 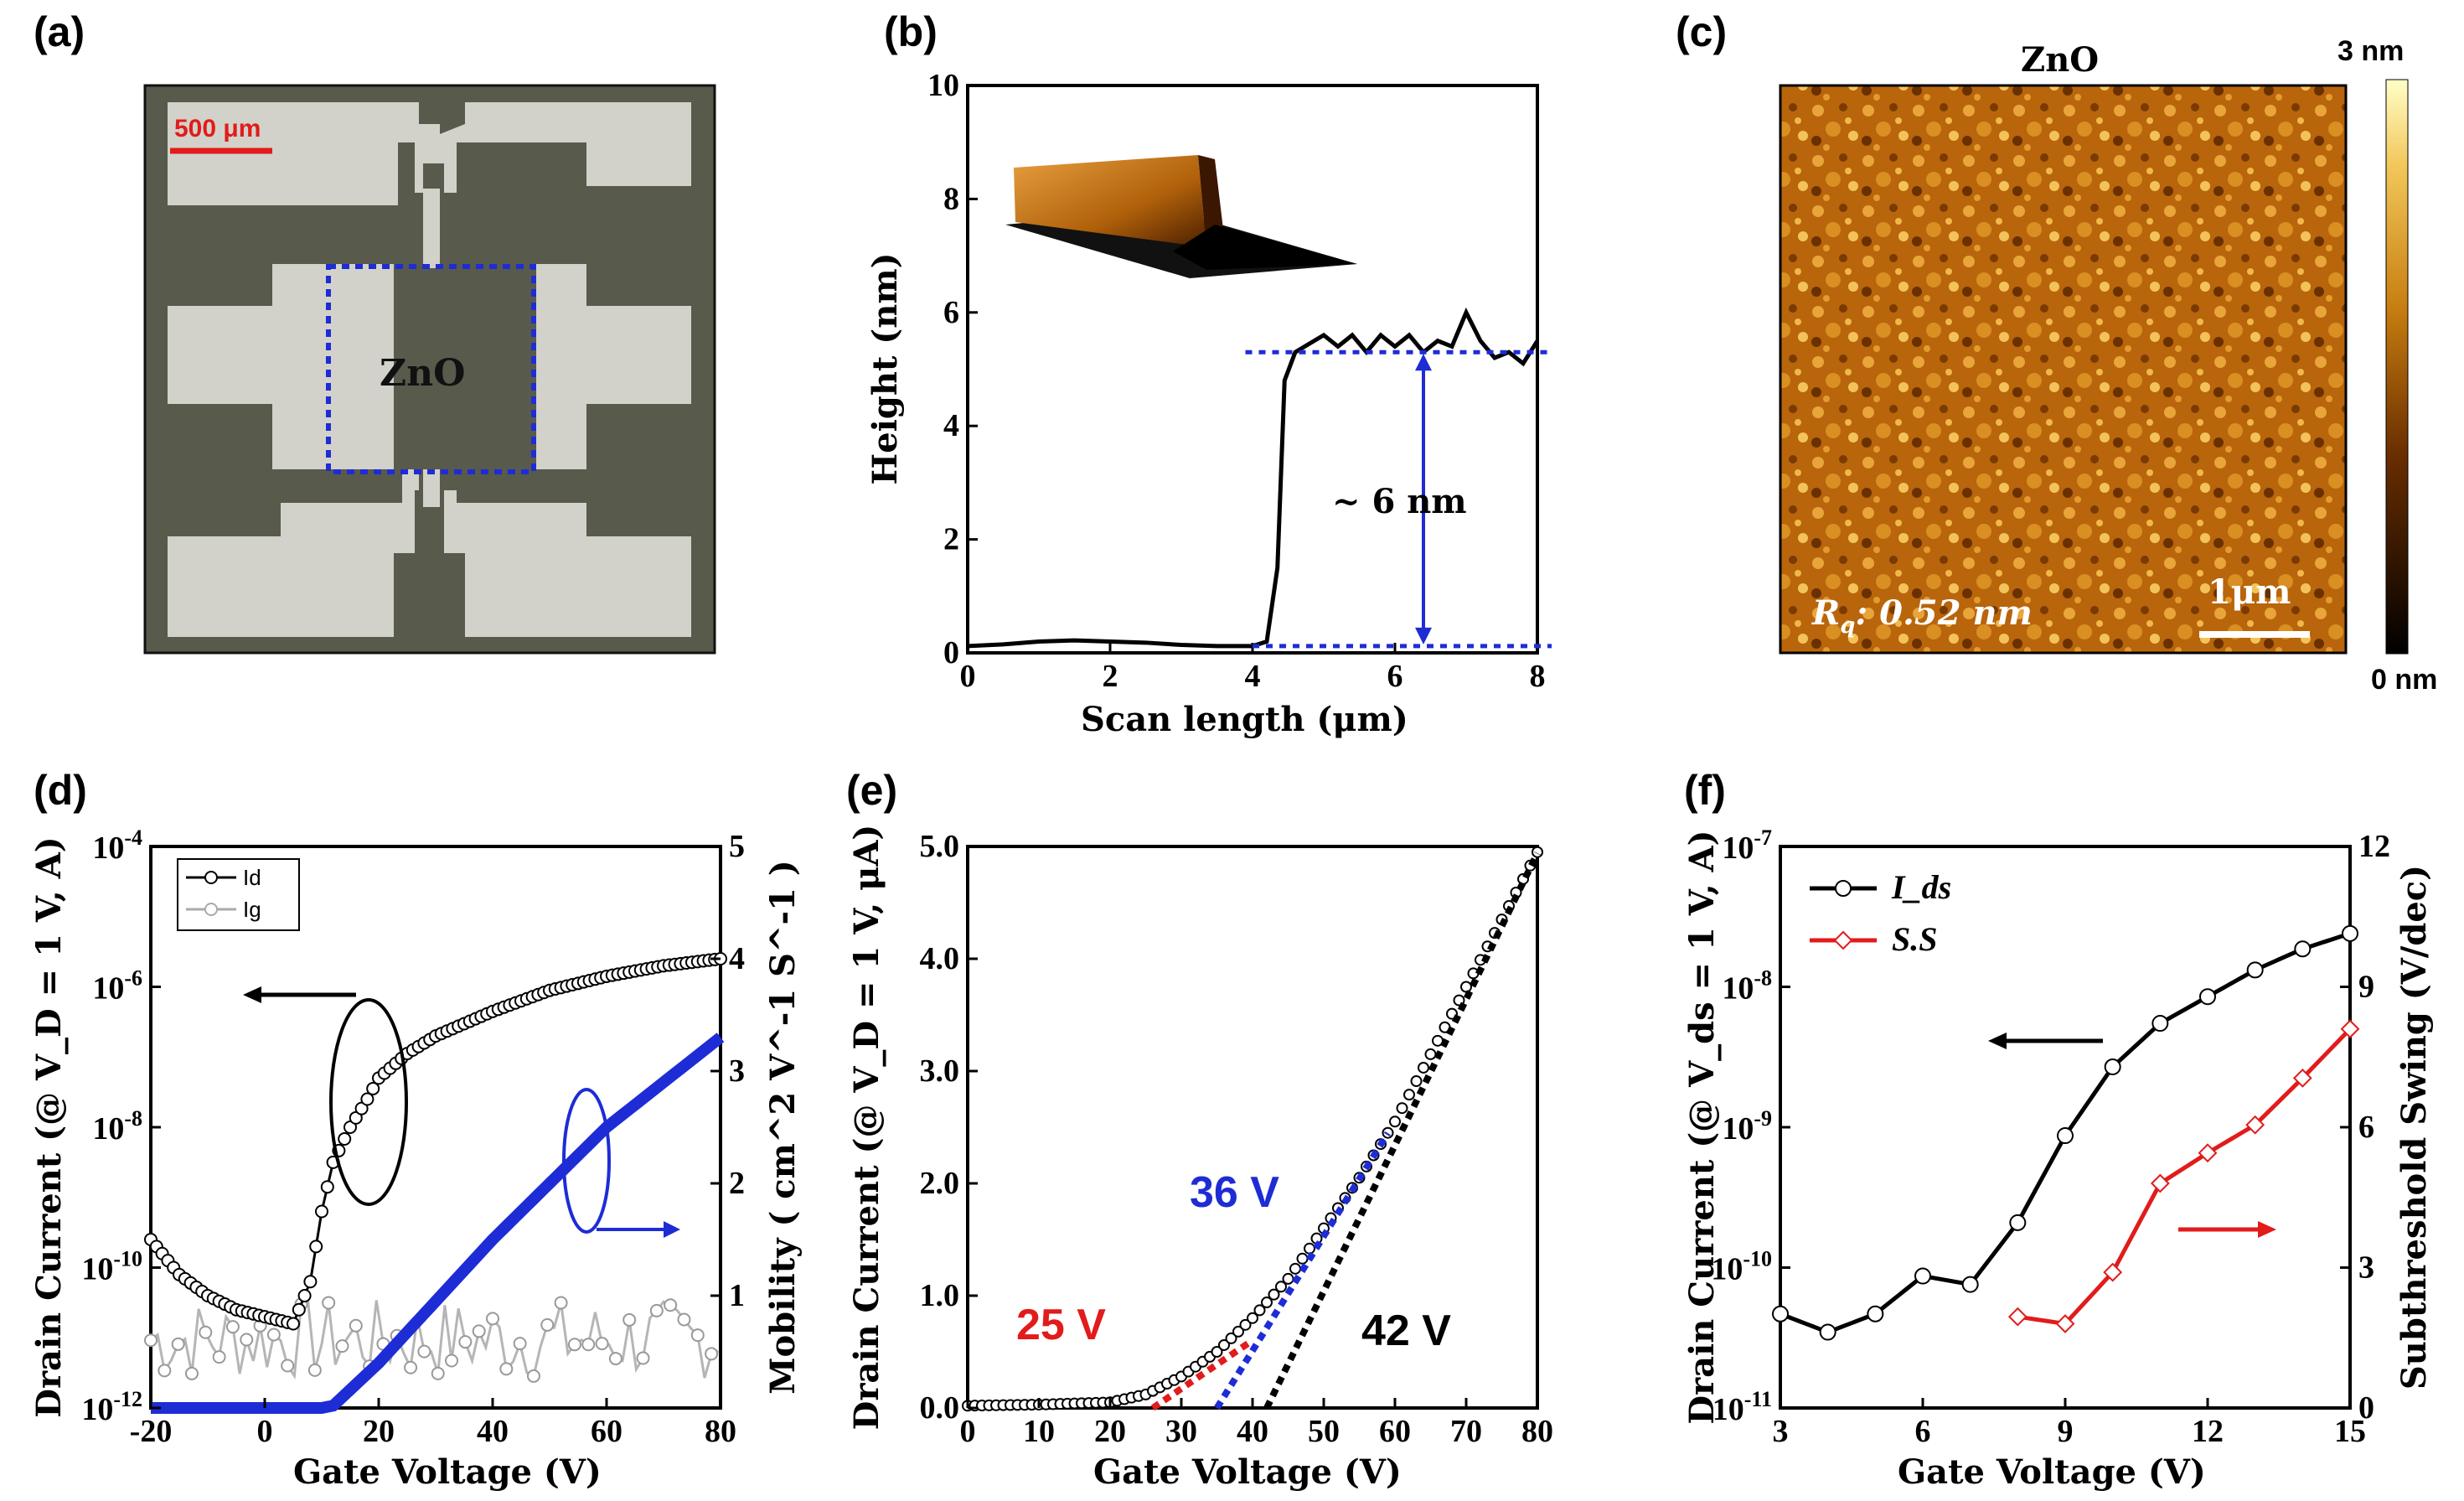 I want to click on panel-f-ytick-label: 10-7, so click(x=1747, y=846).